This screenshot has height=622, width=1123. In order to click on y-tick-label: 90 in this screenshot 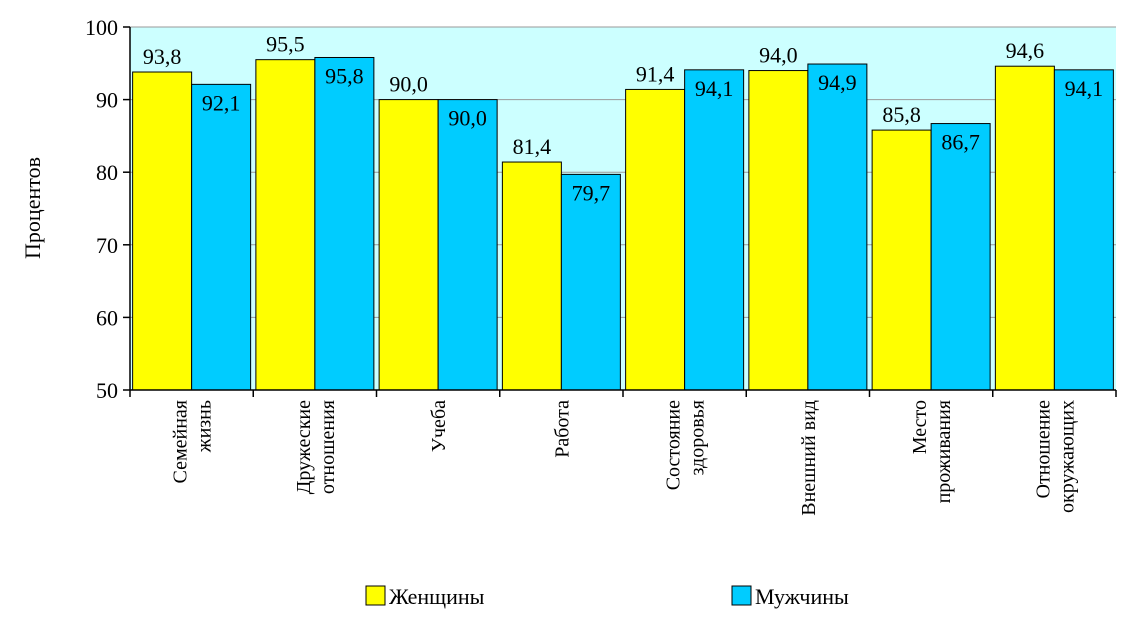, I will do `click(107, 100)`.